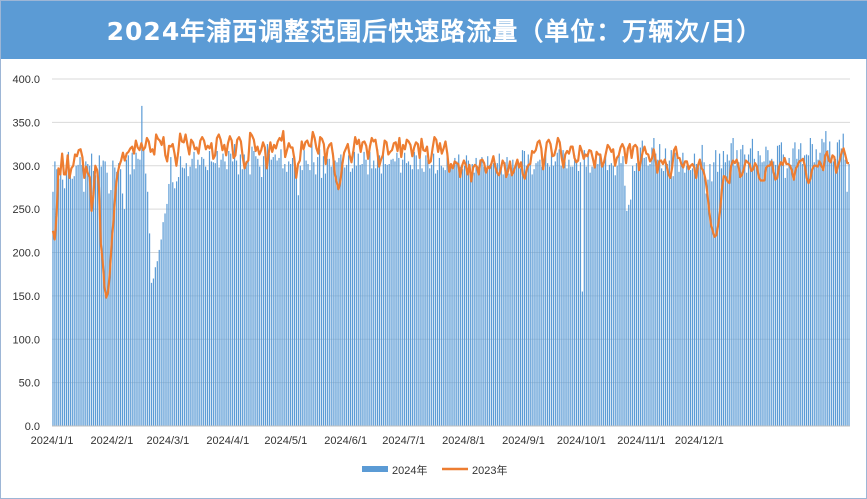  I want to click on y-tick-label: 50.0, so click(29, 384).